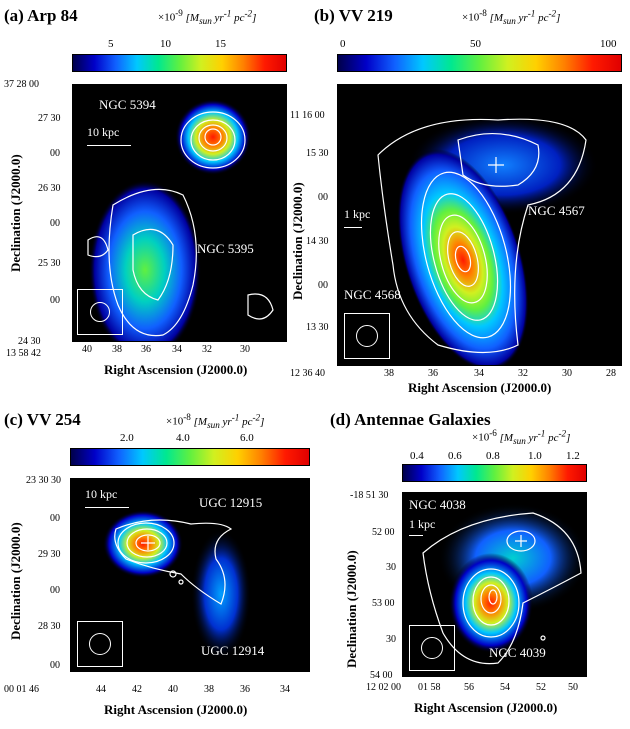  I want to click on y-tick: 30, so click(391, 639).